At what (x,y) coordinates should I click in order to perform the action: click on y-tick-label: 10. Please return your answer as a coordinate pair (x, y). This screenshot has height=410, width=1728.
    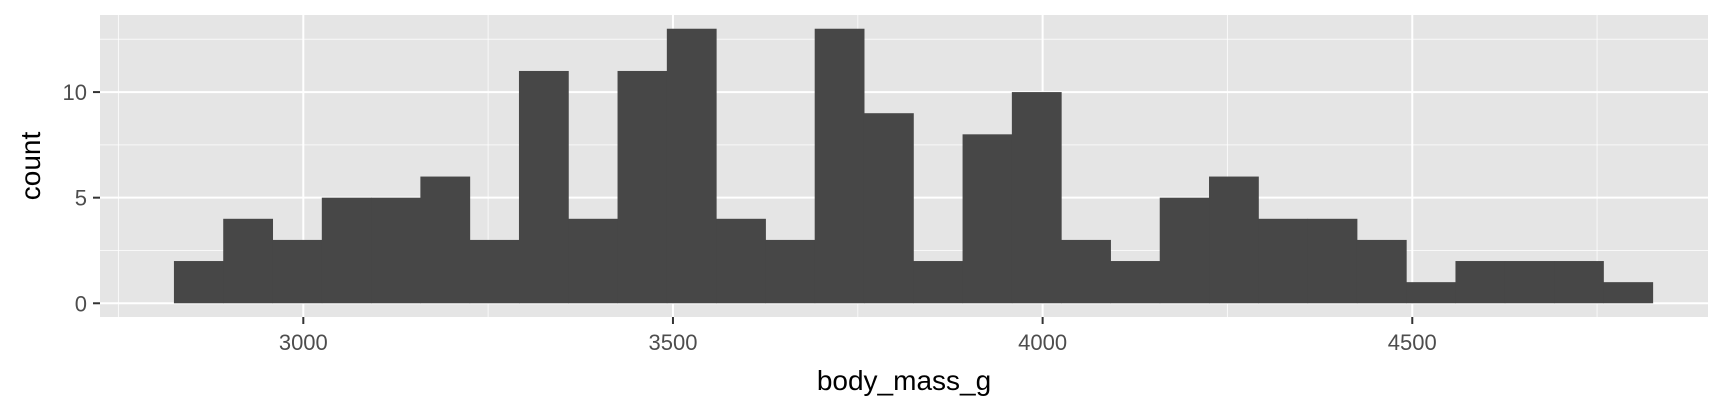
    Looking at the image, I should click on (75, 92).